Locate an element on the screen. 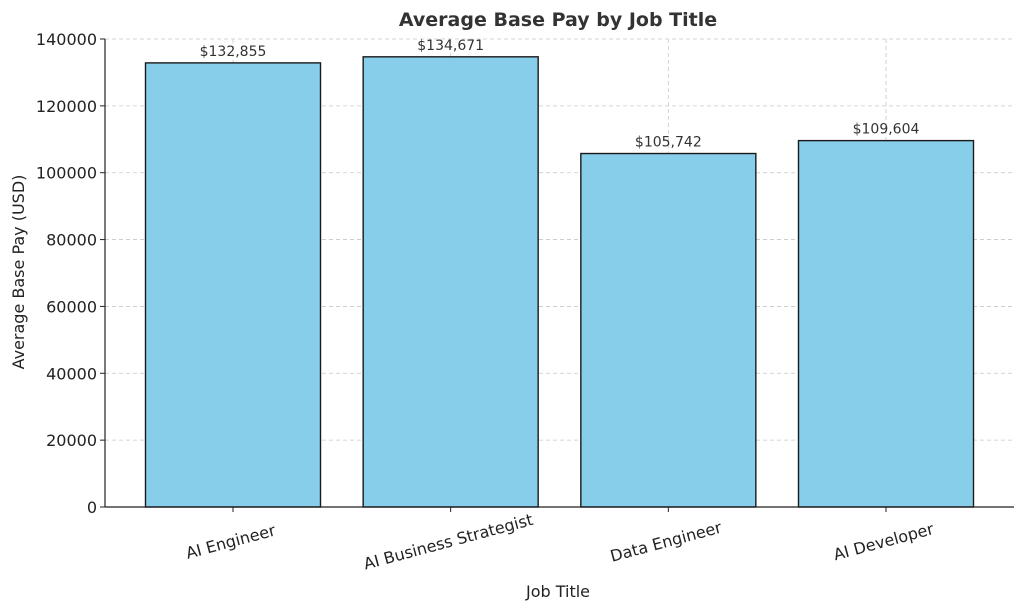 This screenshot has height=610, width=1024. bar-value-label: $132,855 is located at coordinates (233, 52).